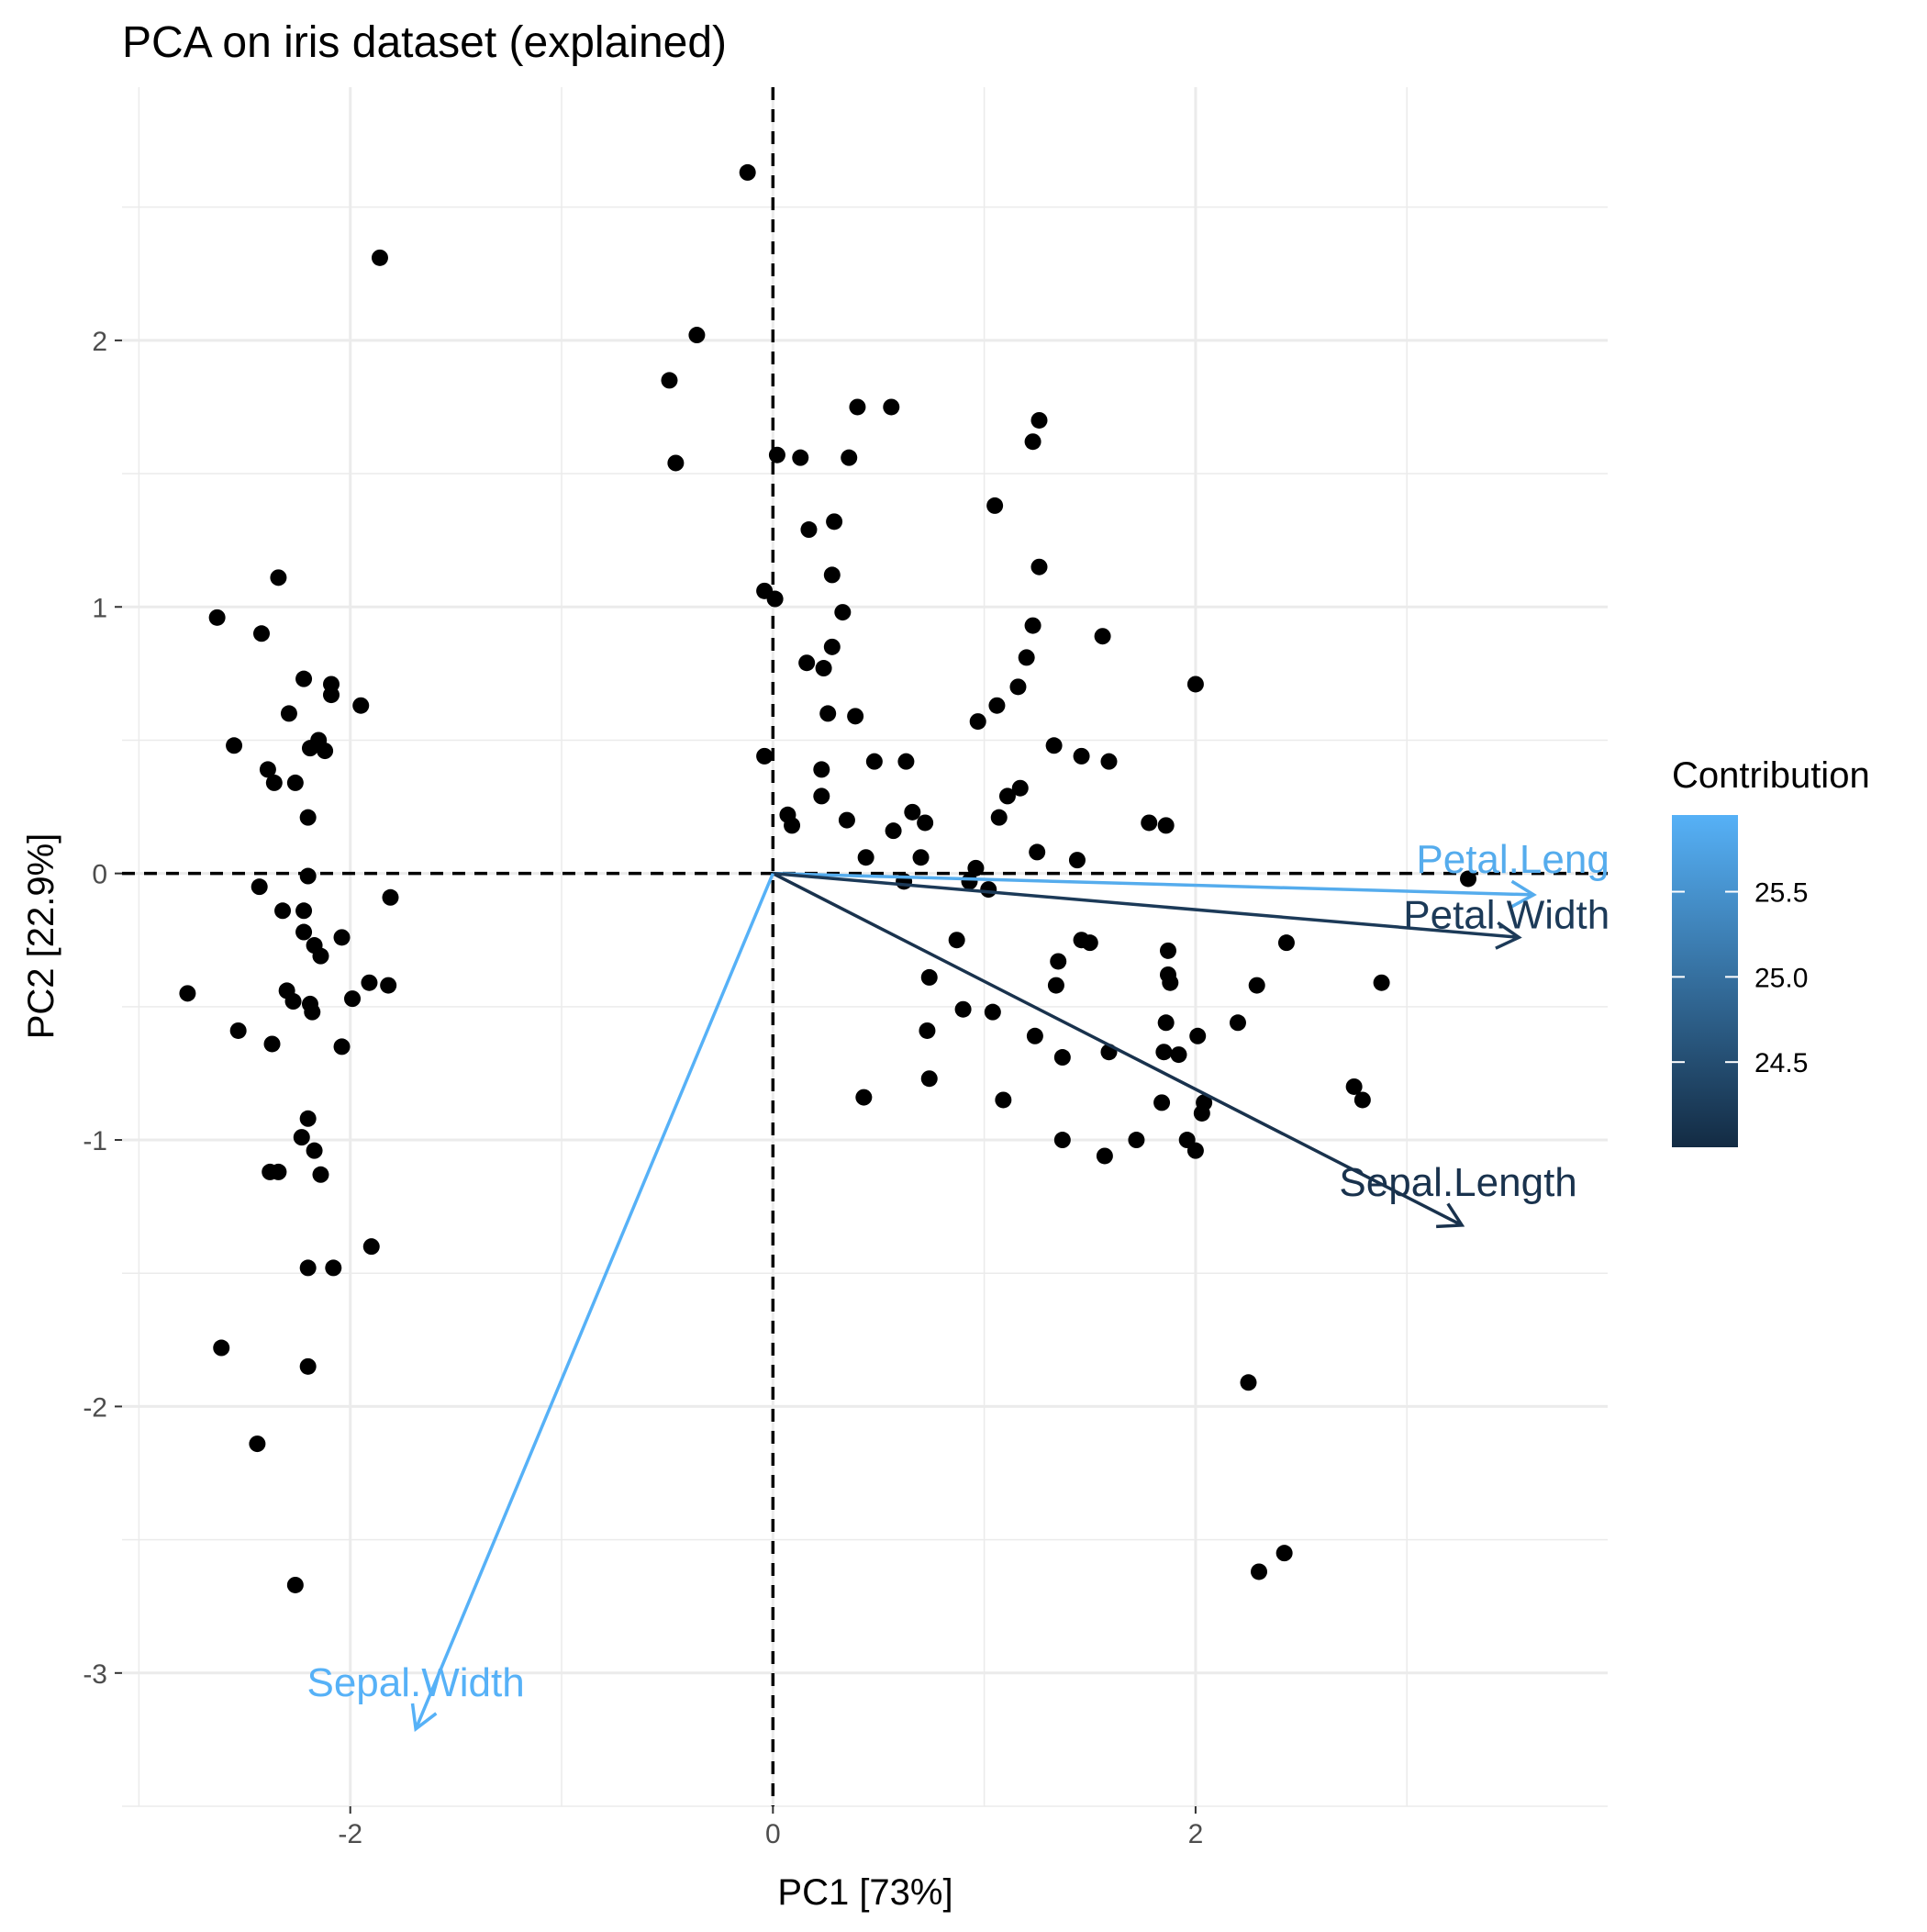 The image size is (1927, 1932). What do you see at coordinates (1740, 978) in the screenshot?
I see `legend-ticks: 25.5 25.0 24.5` at bounding box center [1740, 978].